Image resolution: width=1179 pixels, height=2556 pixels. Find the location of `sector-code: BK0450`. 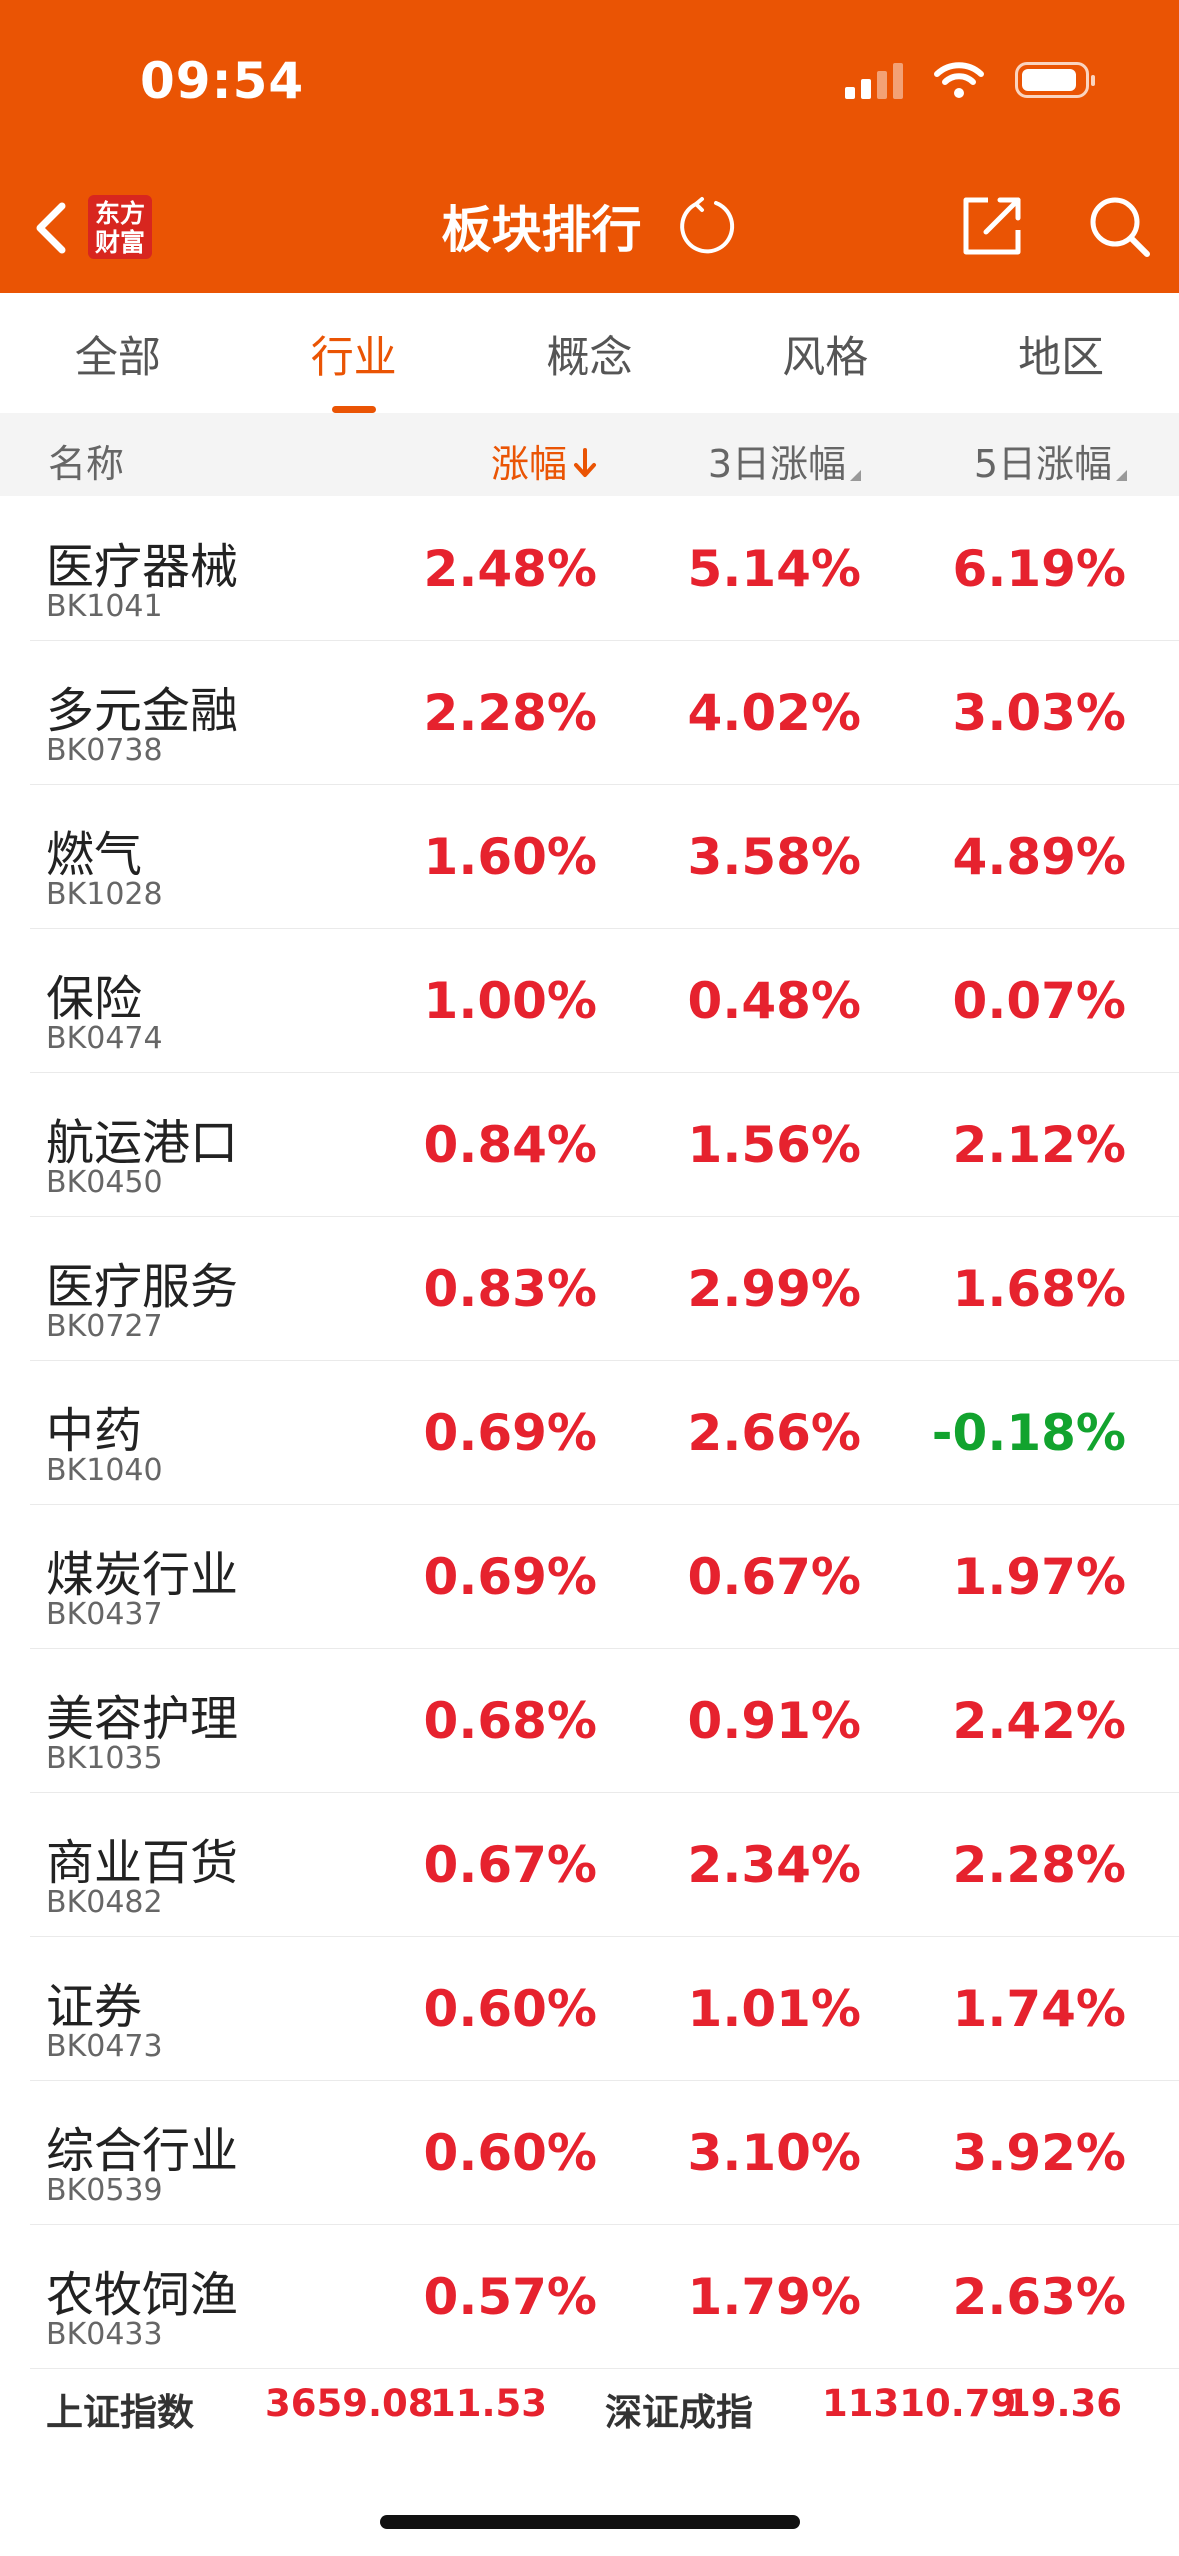

sector-code: BK0450 is located at coordinates (104, 1182).